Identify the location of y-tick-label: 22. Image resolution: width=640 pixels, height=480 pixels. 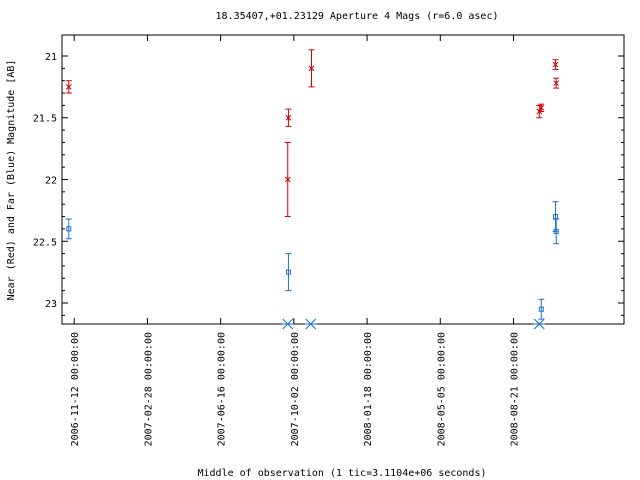
(51, 181).